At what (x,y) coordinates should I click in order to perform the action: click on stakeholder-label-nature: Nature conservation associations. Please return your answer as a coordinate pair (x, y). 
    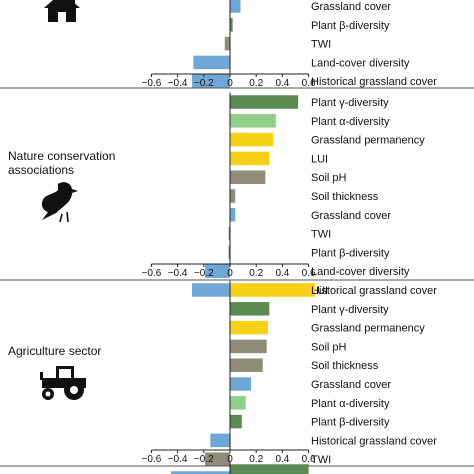
    Looking at the image, I should click on (61, 163).